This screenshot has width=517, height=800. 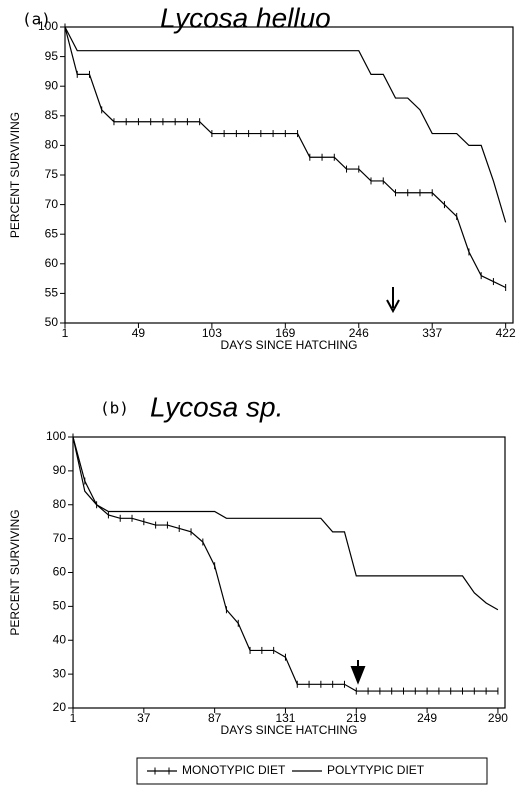 I want to click on y-tick-label: 40, so click(x=60, y=639).